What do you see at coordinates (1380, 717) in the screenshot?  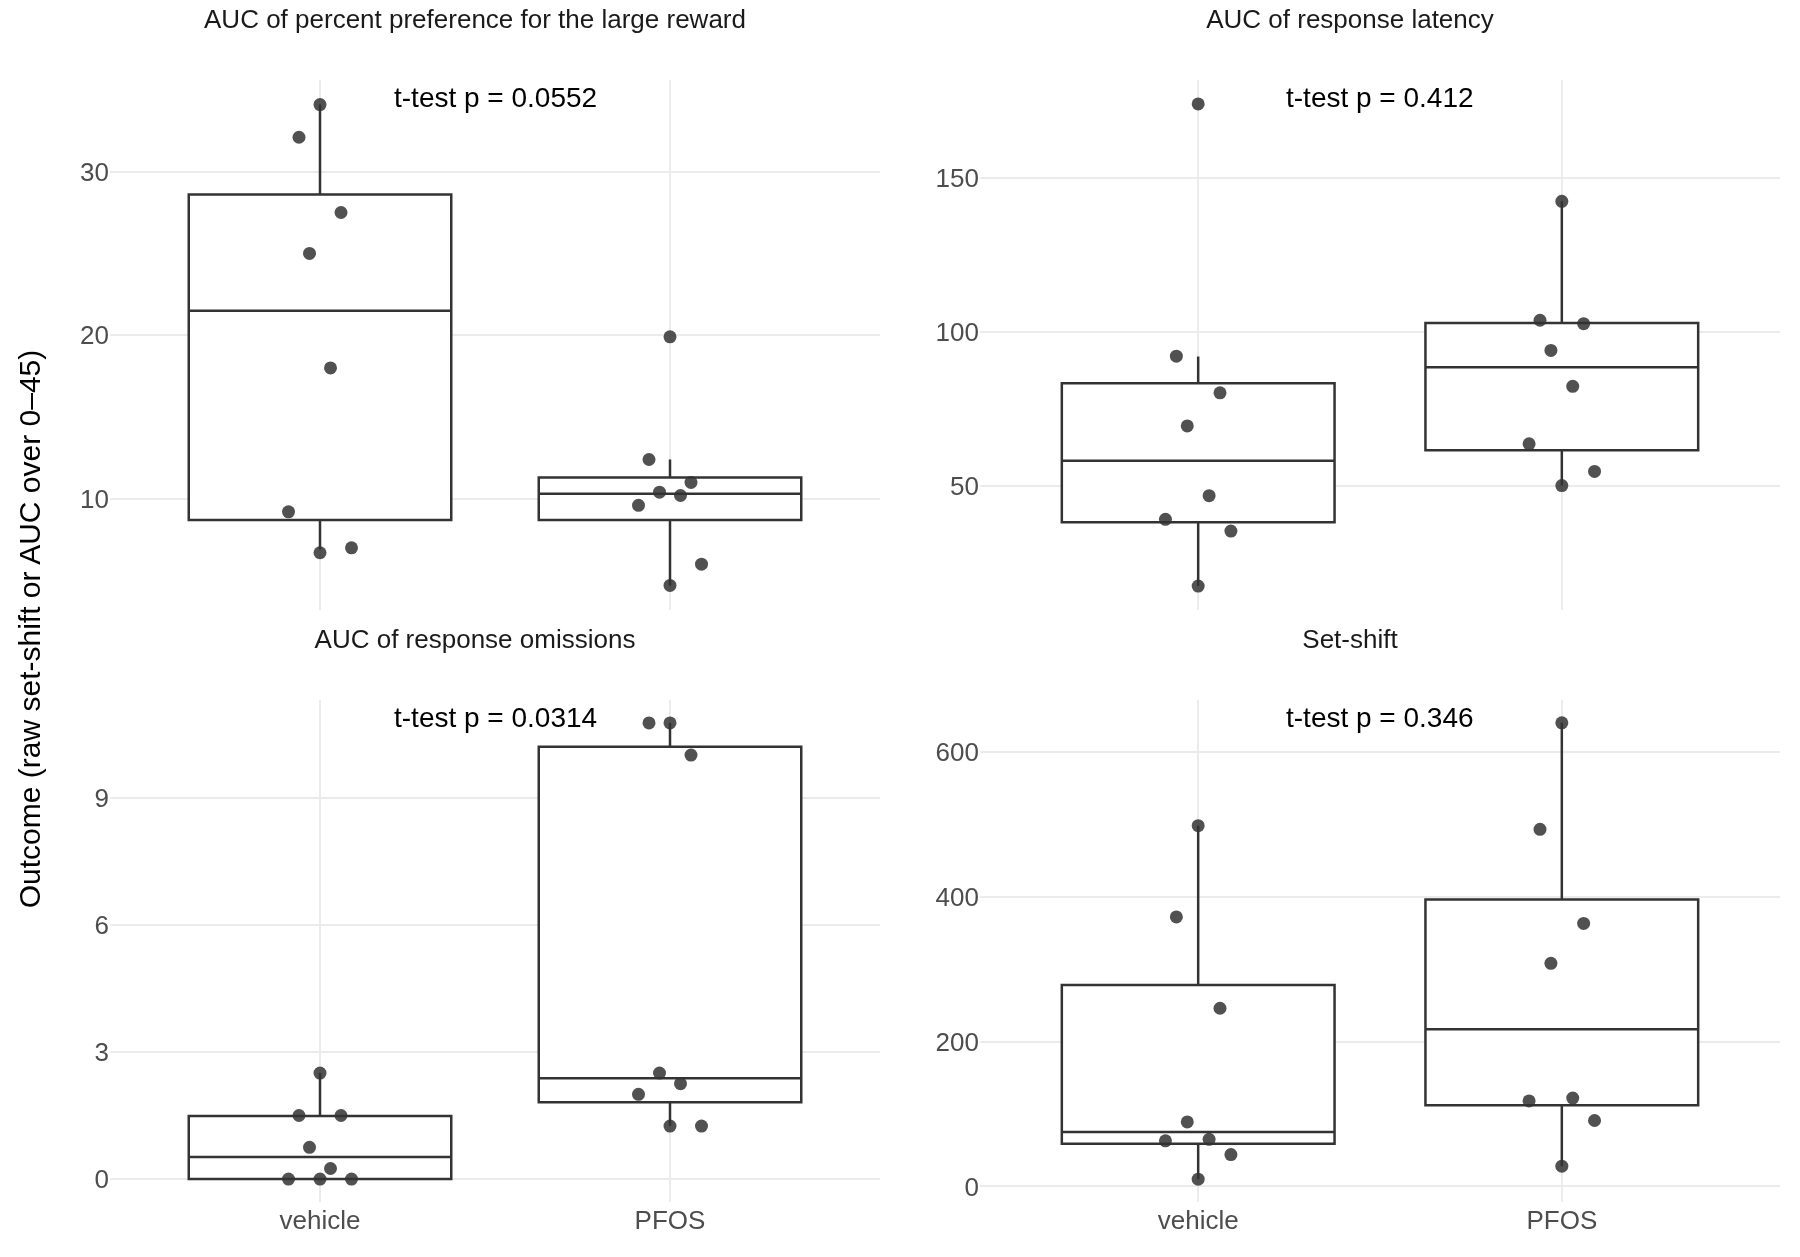 I see `annotation: t-test p = 0.346` at bounding box center [1380, 717].